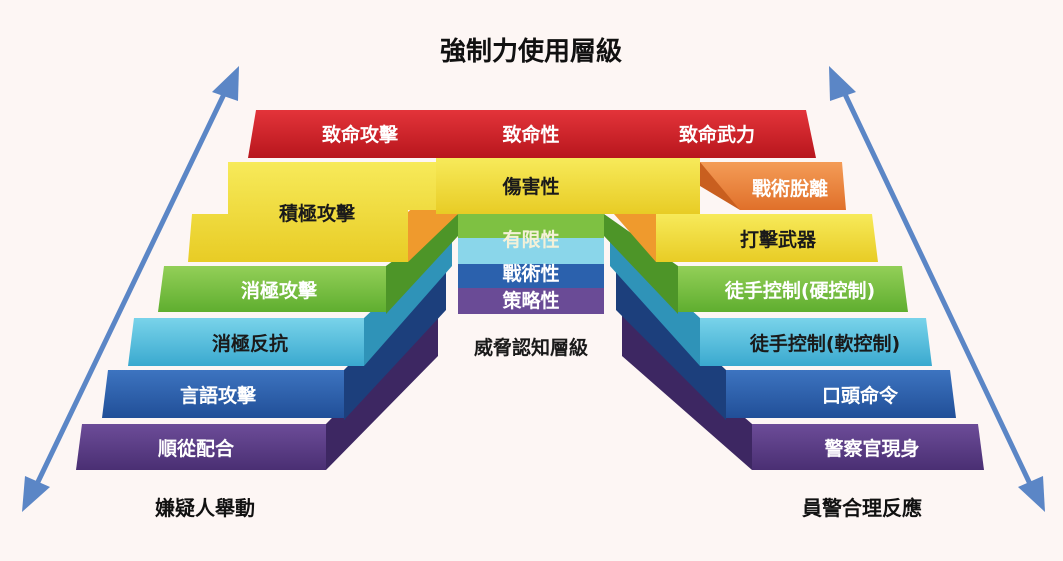  I want to click on step-left-yellow, so click(312, 212).